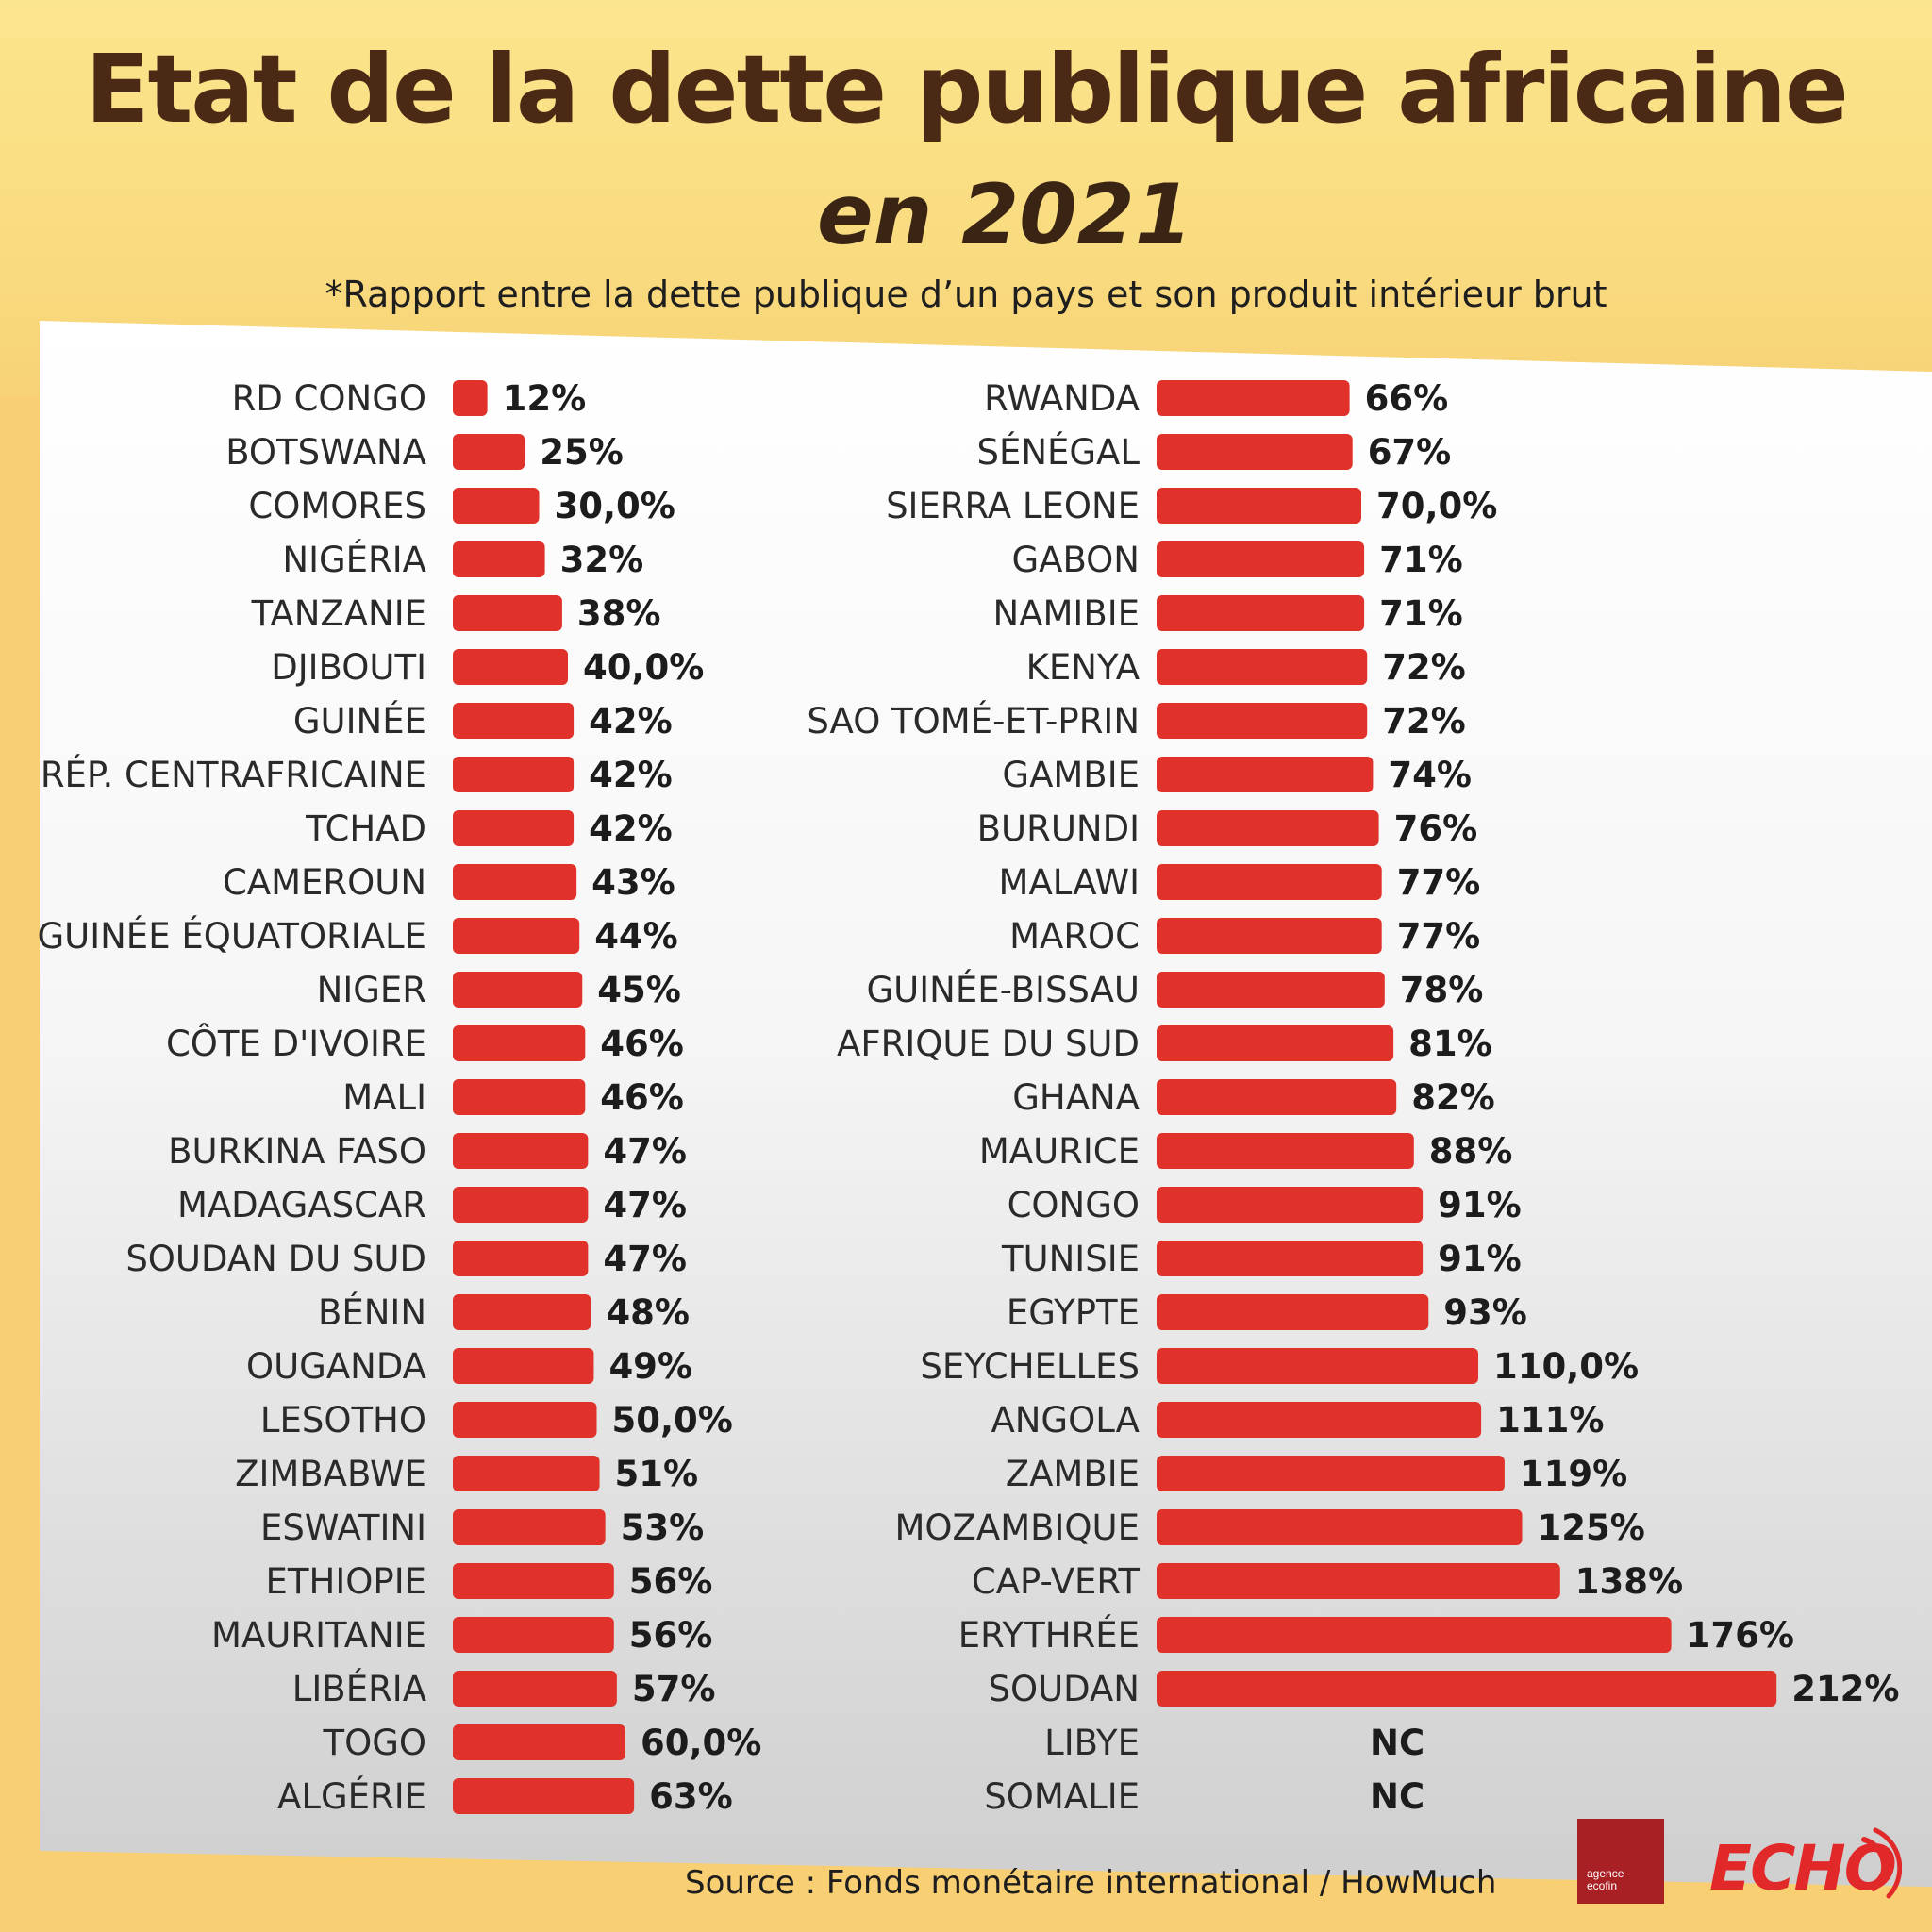  What do you see at coordinates (1430, 775) in the screenshot?
I see `data-label: 74%` at bounding box center [1430, 775].